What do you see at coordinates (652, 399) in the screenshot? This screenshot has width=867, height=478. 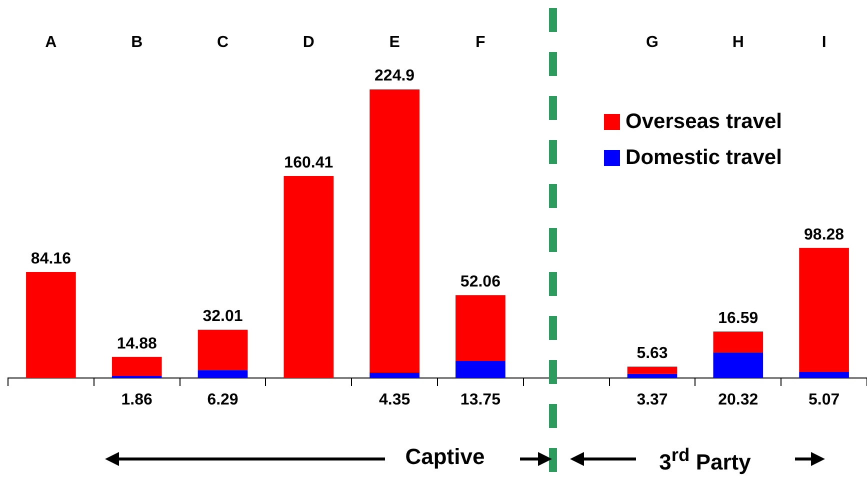 I see `data-label: 3.37` at bounding box center [652, 399].